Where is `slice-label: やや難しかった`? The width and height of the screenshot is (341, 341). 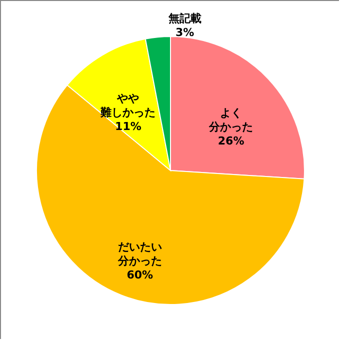 slice-label: やや難しかった is located at coordinates (128, 105).